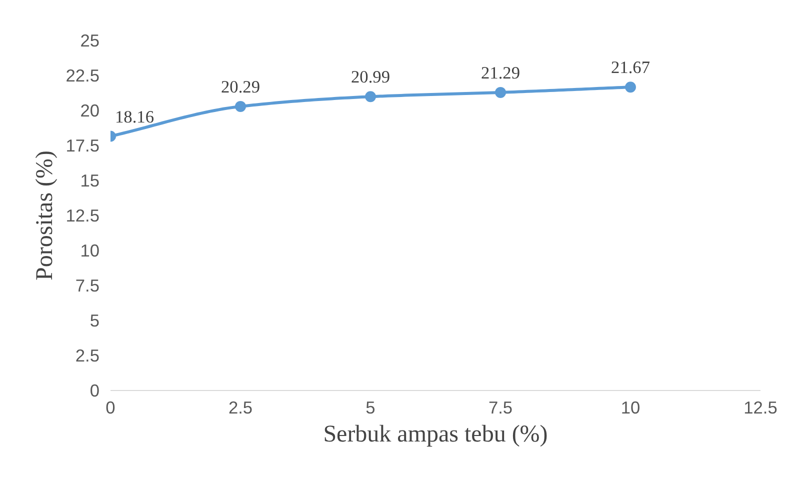 The height and width of the screenshot is (500, 795). I want to click on y-tick-label: 15, so click(90, 180).